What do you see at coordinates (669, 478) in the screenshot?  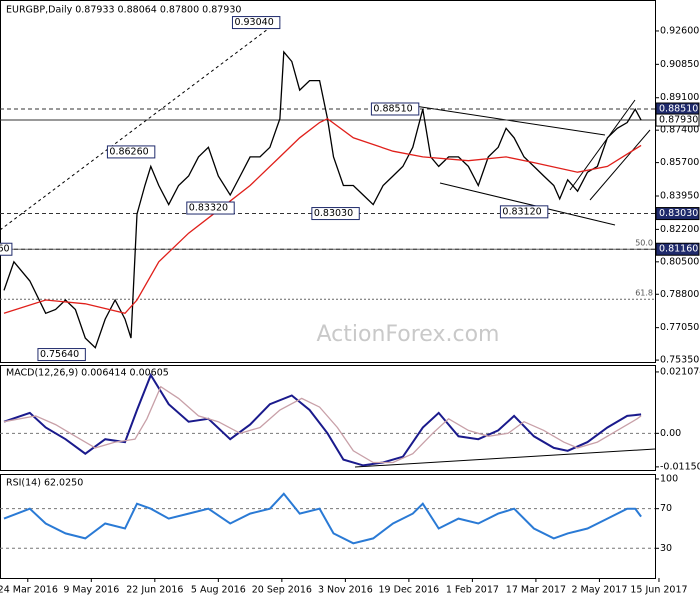 I see `y-tick-label: 100` at bounding box center [669, 478].